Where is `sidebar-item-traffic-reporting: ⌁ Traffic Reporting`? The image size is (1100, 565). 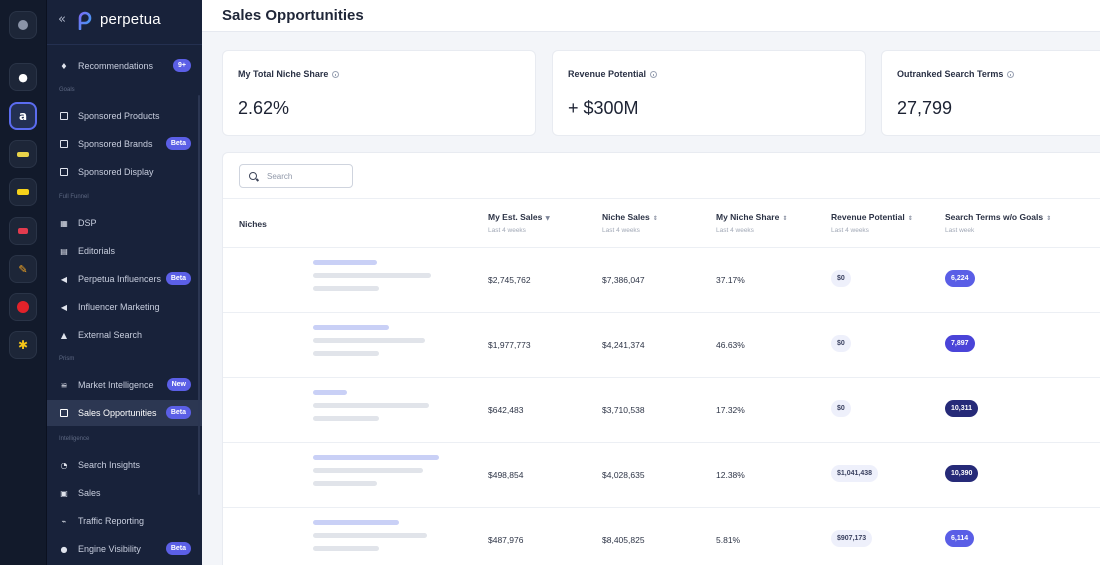
sidebar-item-traffic-reporting: ⌁ Traffic Reporting is located at coordinates (124, 521).